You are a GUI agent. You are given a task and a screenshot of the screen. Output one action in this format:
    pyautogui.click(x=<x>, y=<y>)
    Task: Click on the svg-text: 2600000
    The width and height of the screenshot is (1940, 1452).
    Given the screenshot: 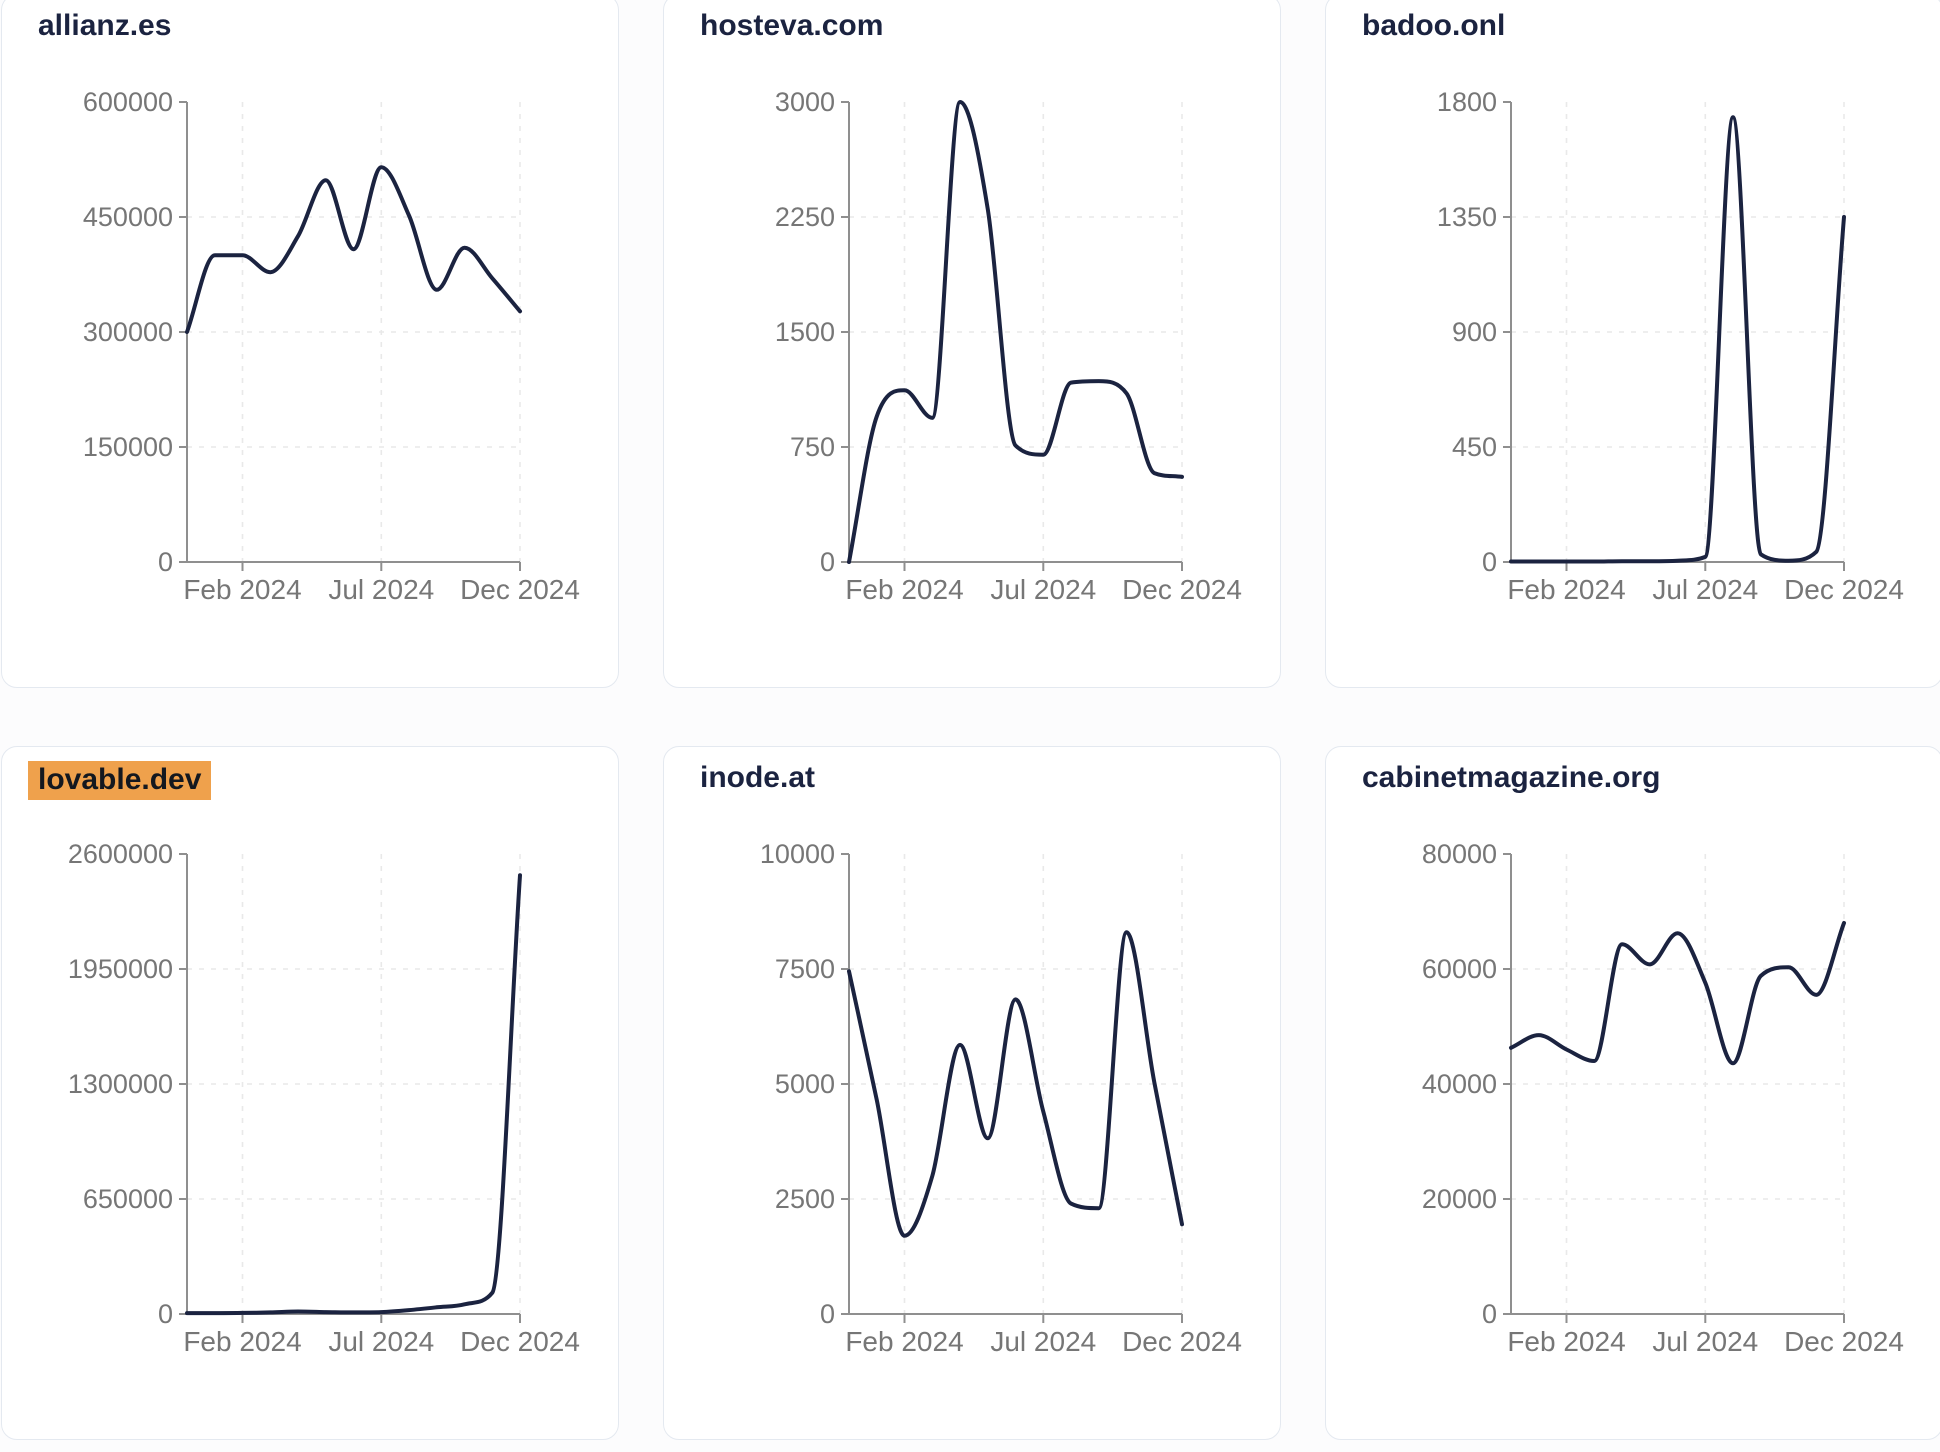 What is the action you would take?
    pyautogui.click(x=120, y=854)
    